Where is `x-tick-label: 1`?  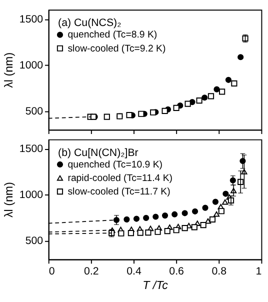 x-tick-label: 1 is located at coordinates (259, 271).